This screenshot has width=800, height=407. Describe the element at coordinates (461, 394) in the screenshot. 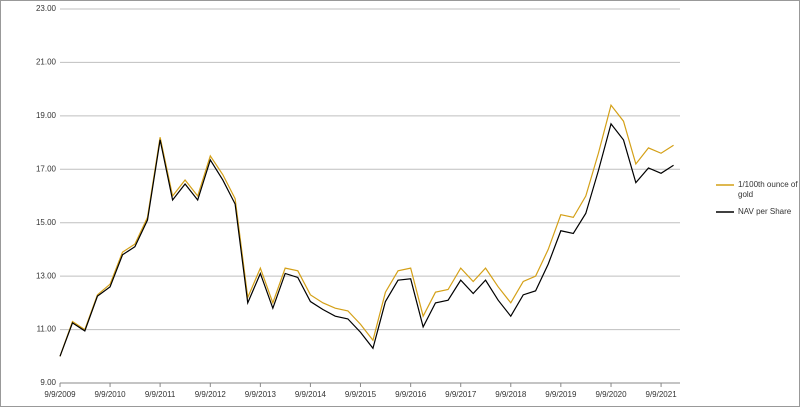

I see `x-tick-label: 9/9/2017` at that location.